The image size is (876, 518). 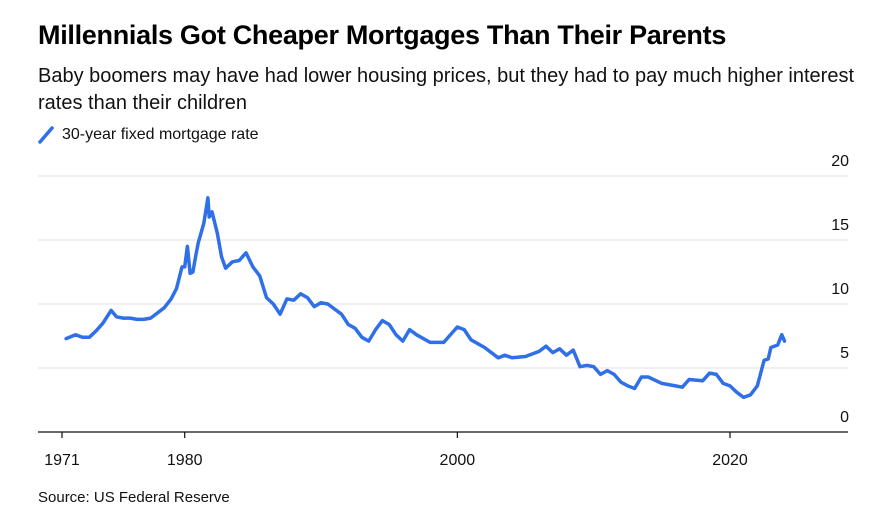 What do you see at coordinates (458, 460) in the screenshot?
I see `x-tick-label: 2000` at bounding box center [458, 460].